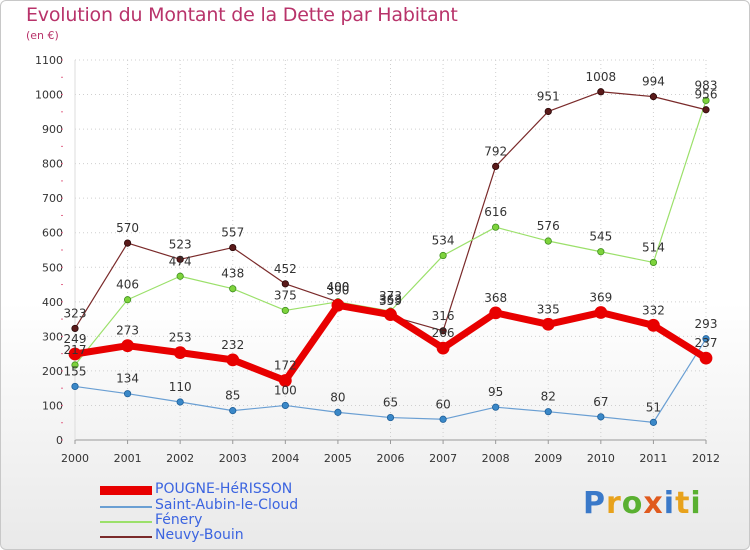  I want to click on data-label-saint-aubin-le-cloud: 155, so click(75, 371).